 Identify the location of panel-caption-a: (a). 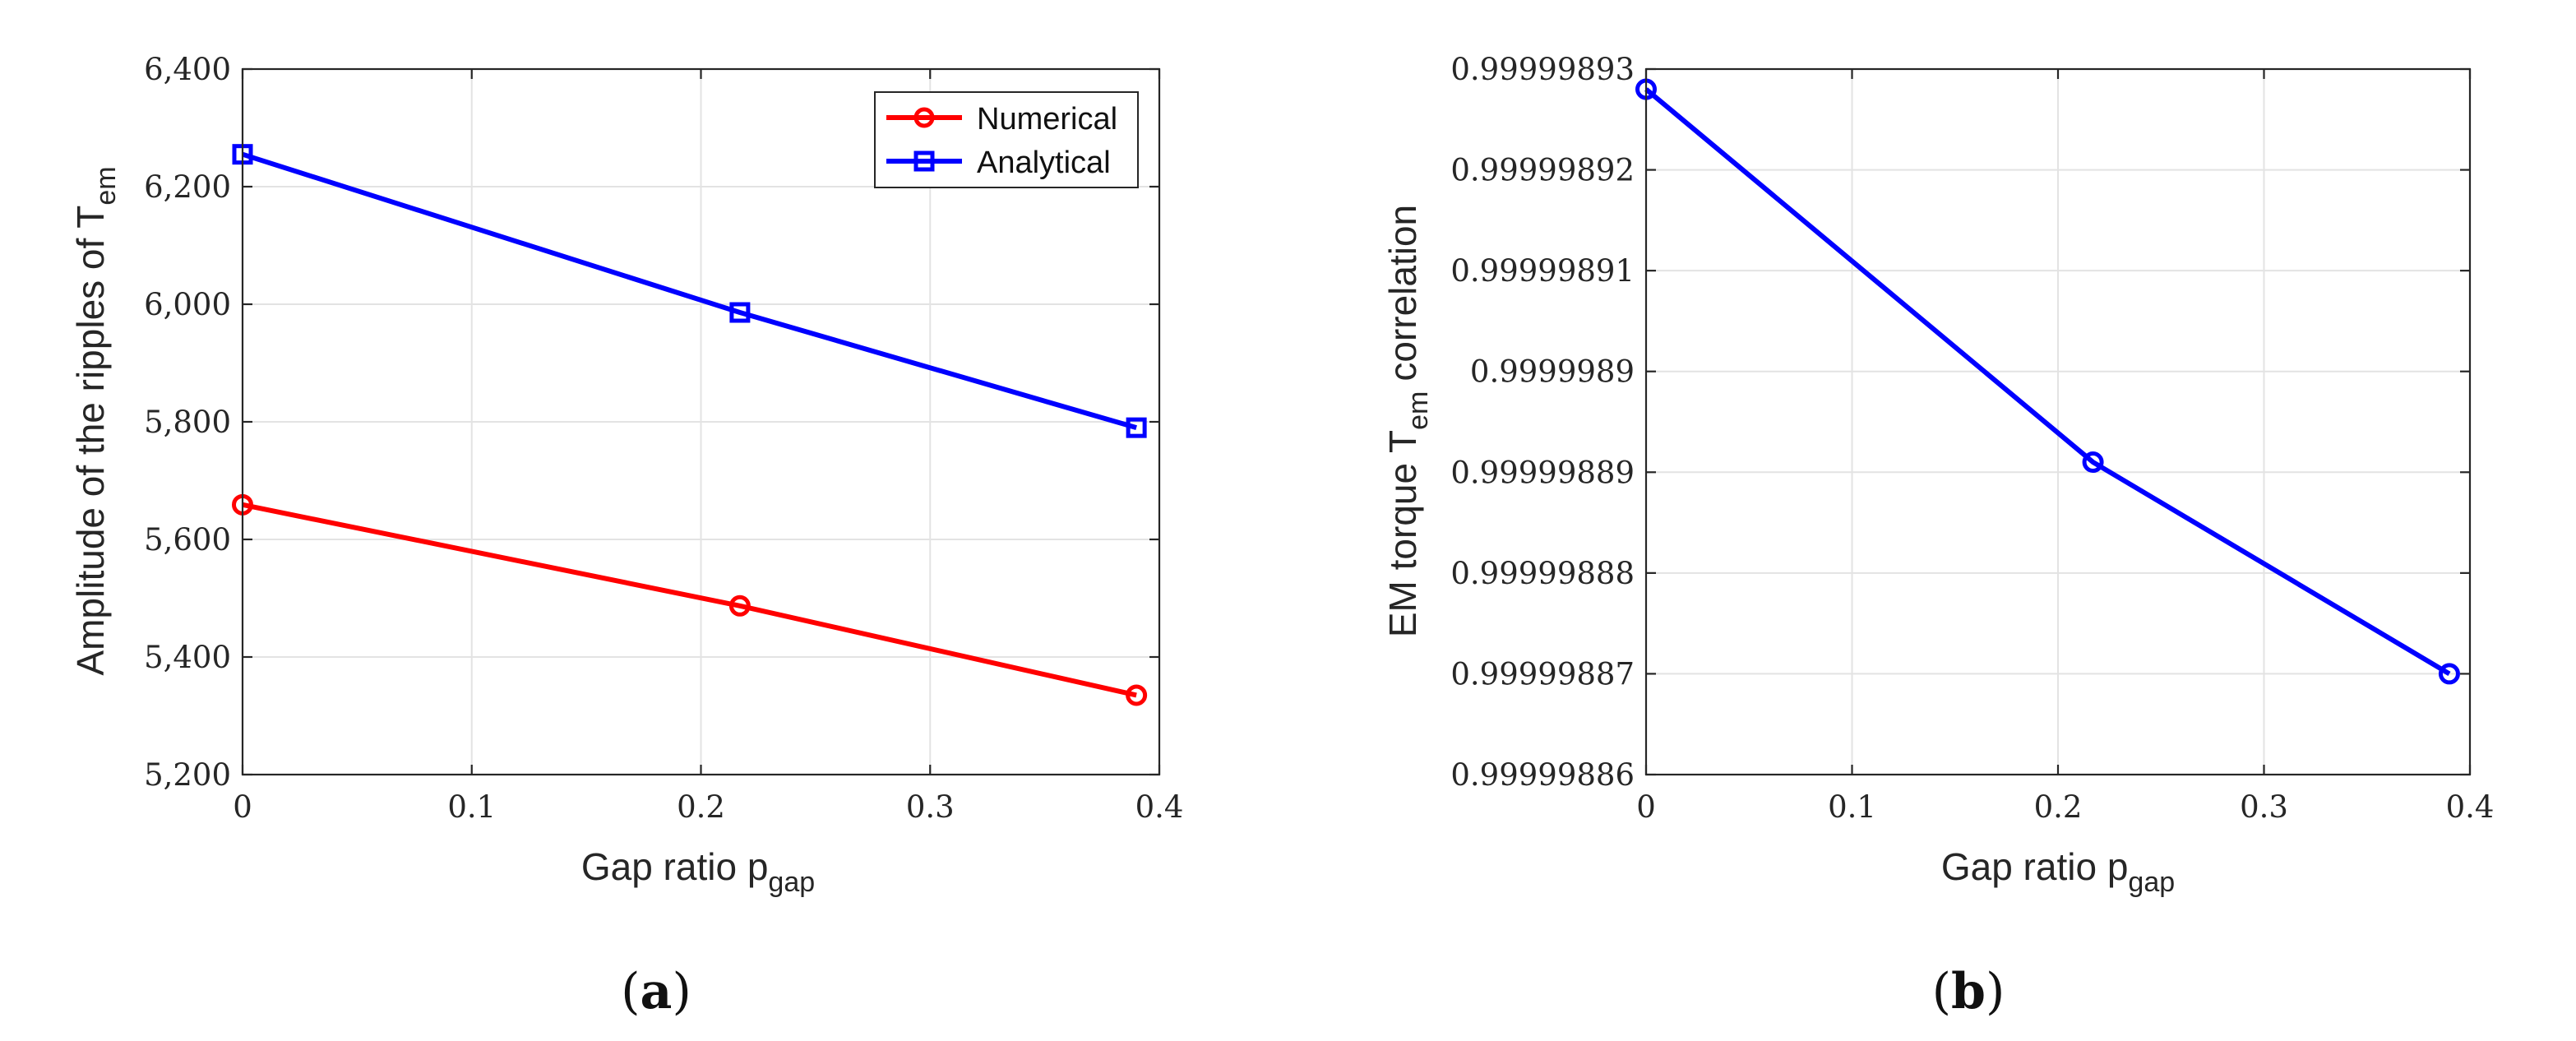
(656, 991).